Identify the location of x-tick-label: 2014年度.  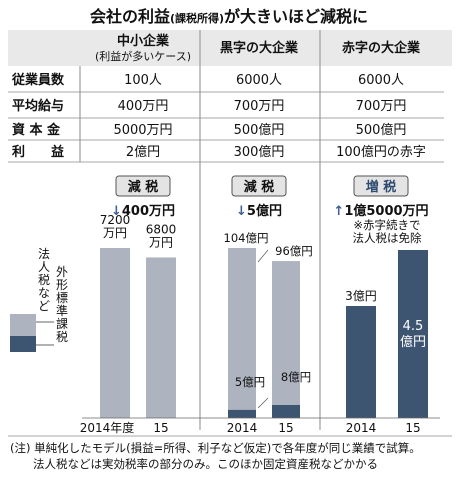
(107, 427).